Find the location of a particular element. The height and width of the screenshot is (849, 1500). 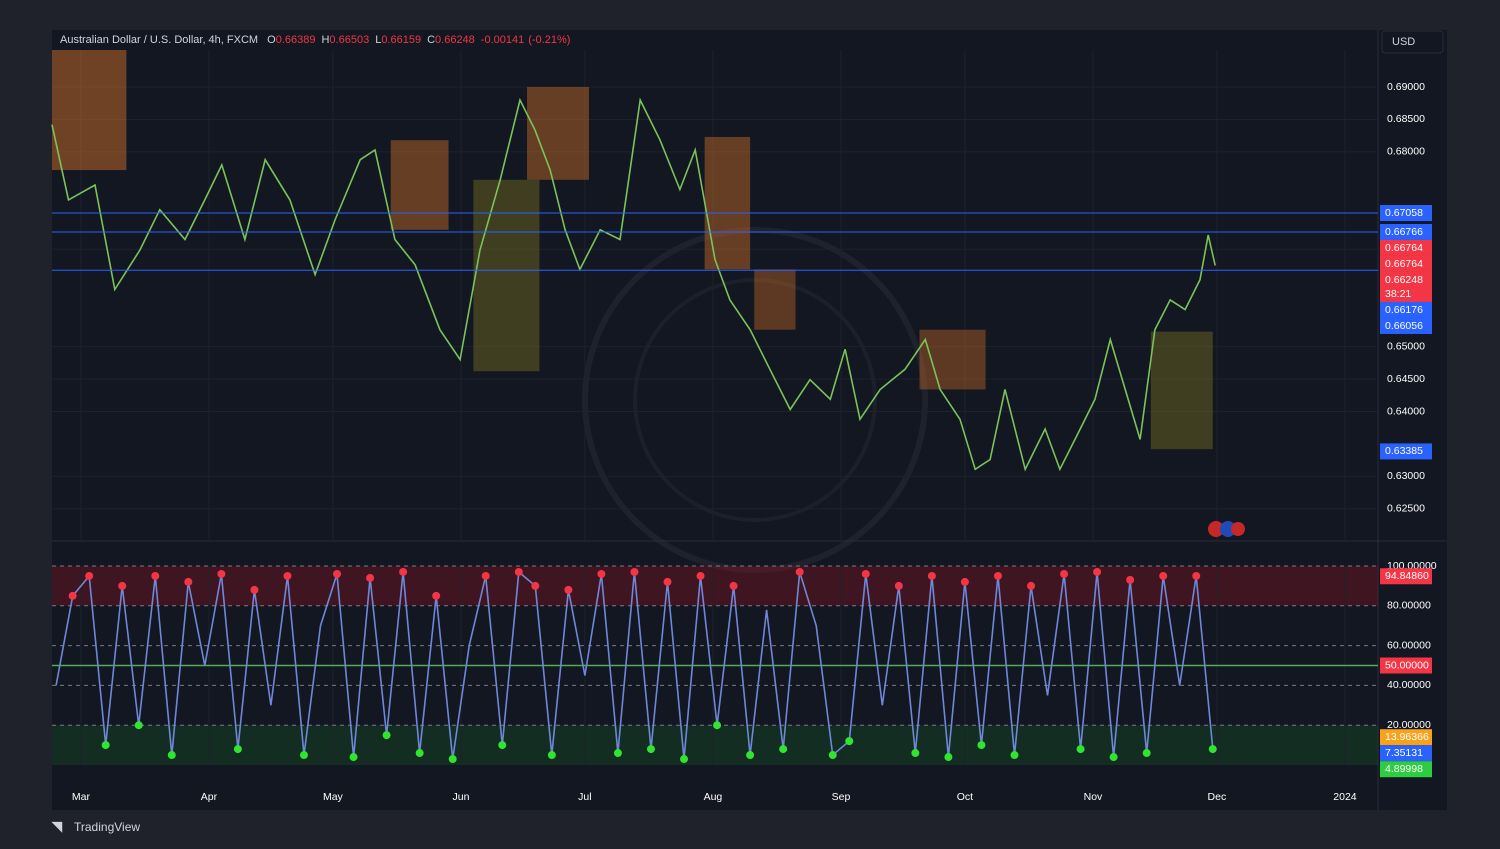

y-tick-label: 0.65000 is located at coordinates (1406, 346).